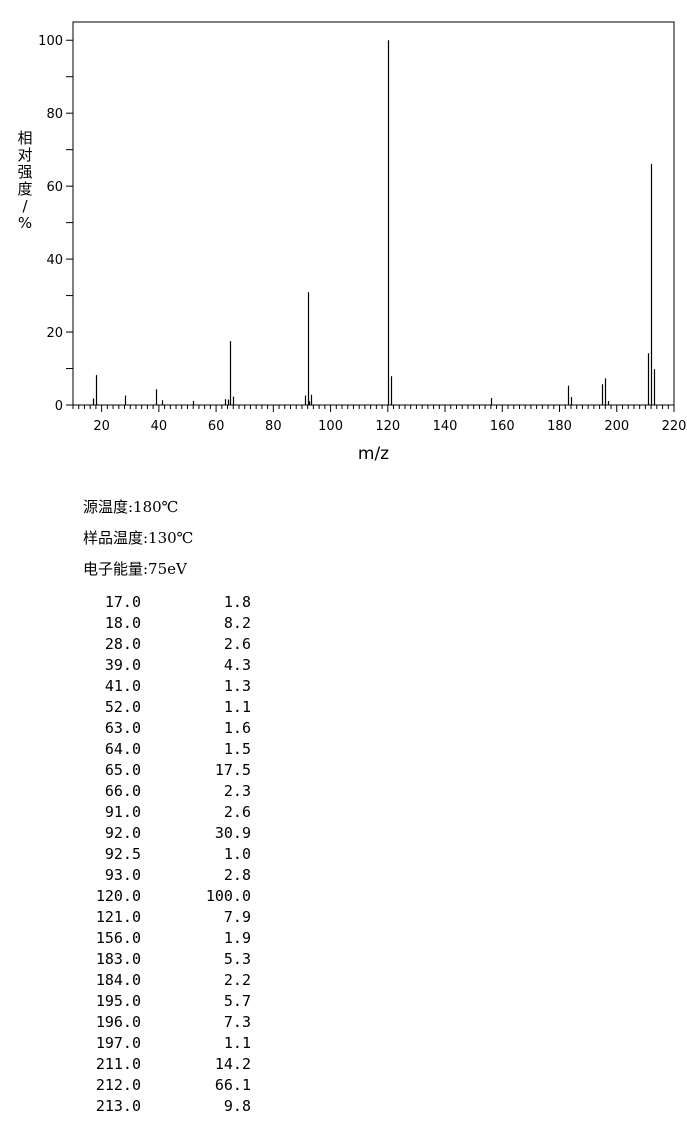  Describe the element at coordinates (122, 791) in the screenshot. I see `peak-mz-cell: 66.0` at that location.